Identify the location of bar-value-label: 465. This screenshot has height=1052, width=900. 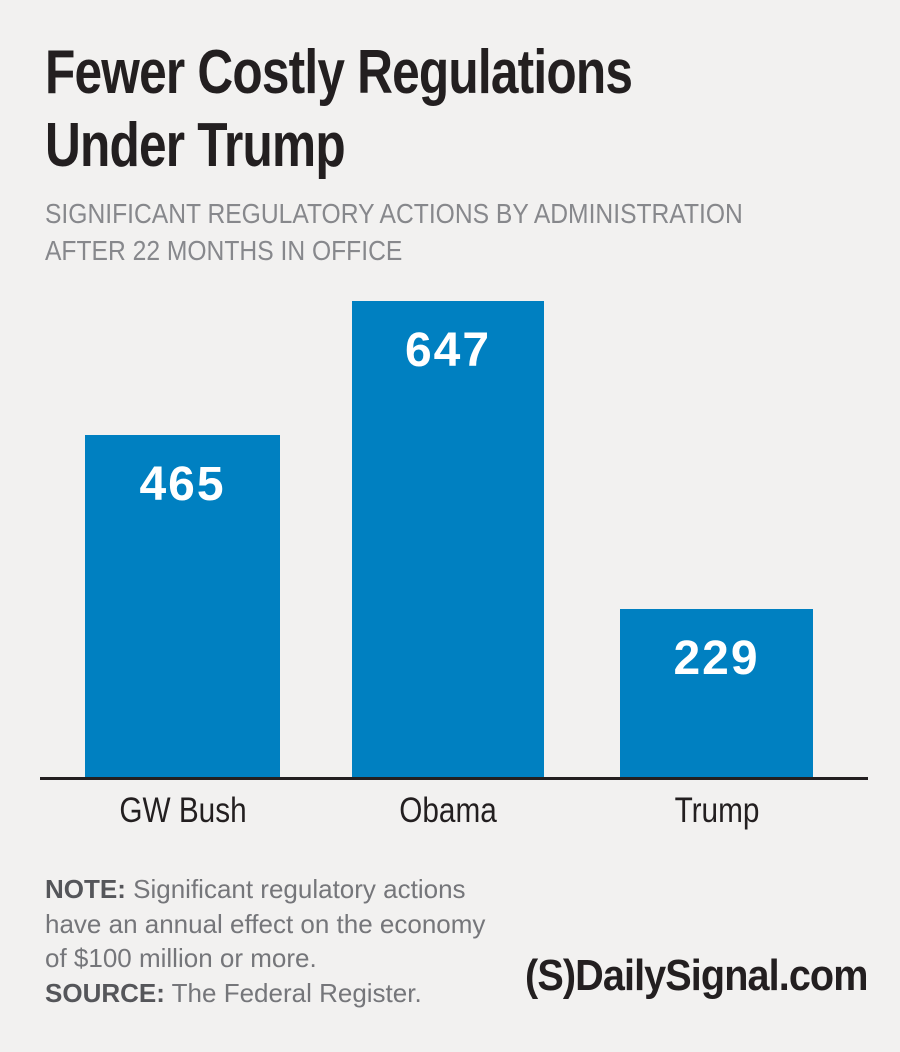
(182, 484).